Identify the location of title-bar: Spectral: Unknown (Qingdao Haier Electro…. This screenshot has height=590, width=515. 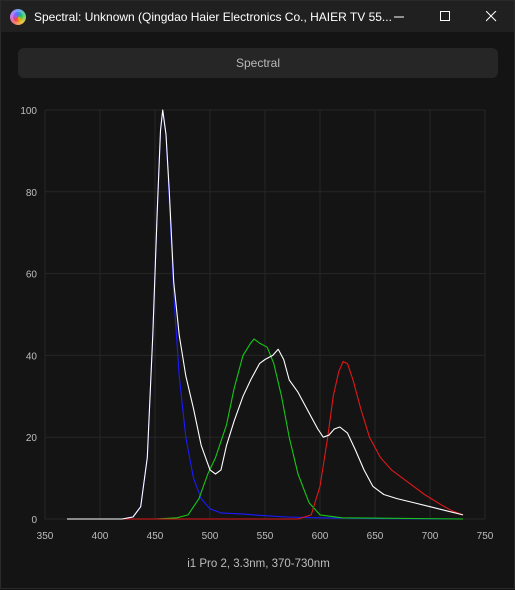
(257, 16).